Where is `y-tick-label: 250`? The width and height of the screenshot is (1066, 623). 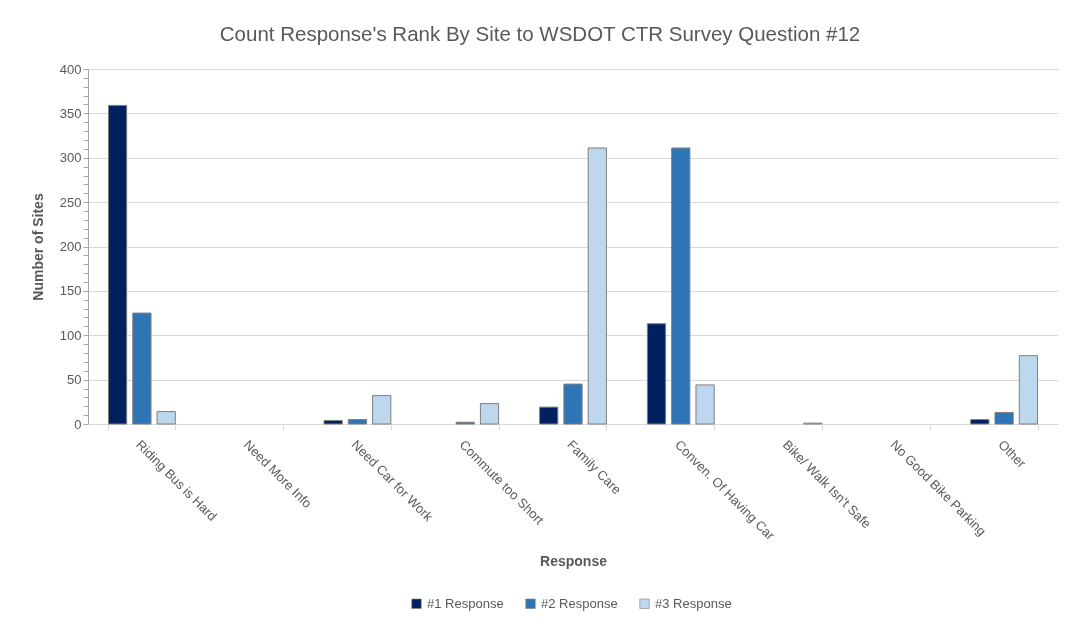 y-tick-label: 250 is located at coordinates (70, 202).